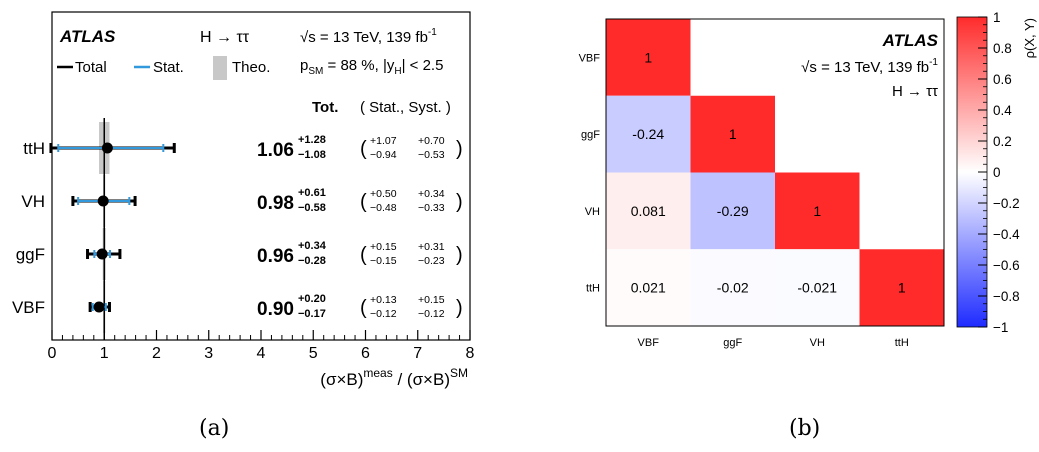  I want to click on energy-label-b: √s = 13 TeV, 139 fb-1, so click(869, 66).